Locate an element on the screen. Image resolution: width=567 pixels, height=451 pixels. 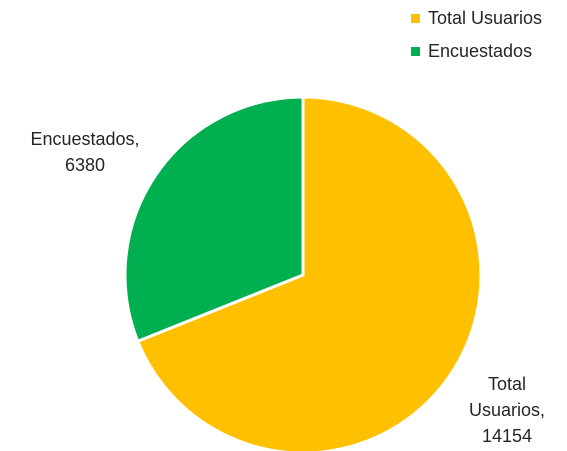
data-label-encuestados: Encuestados, 6380 is located at coordinates (85, 152).